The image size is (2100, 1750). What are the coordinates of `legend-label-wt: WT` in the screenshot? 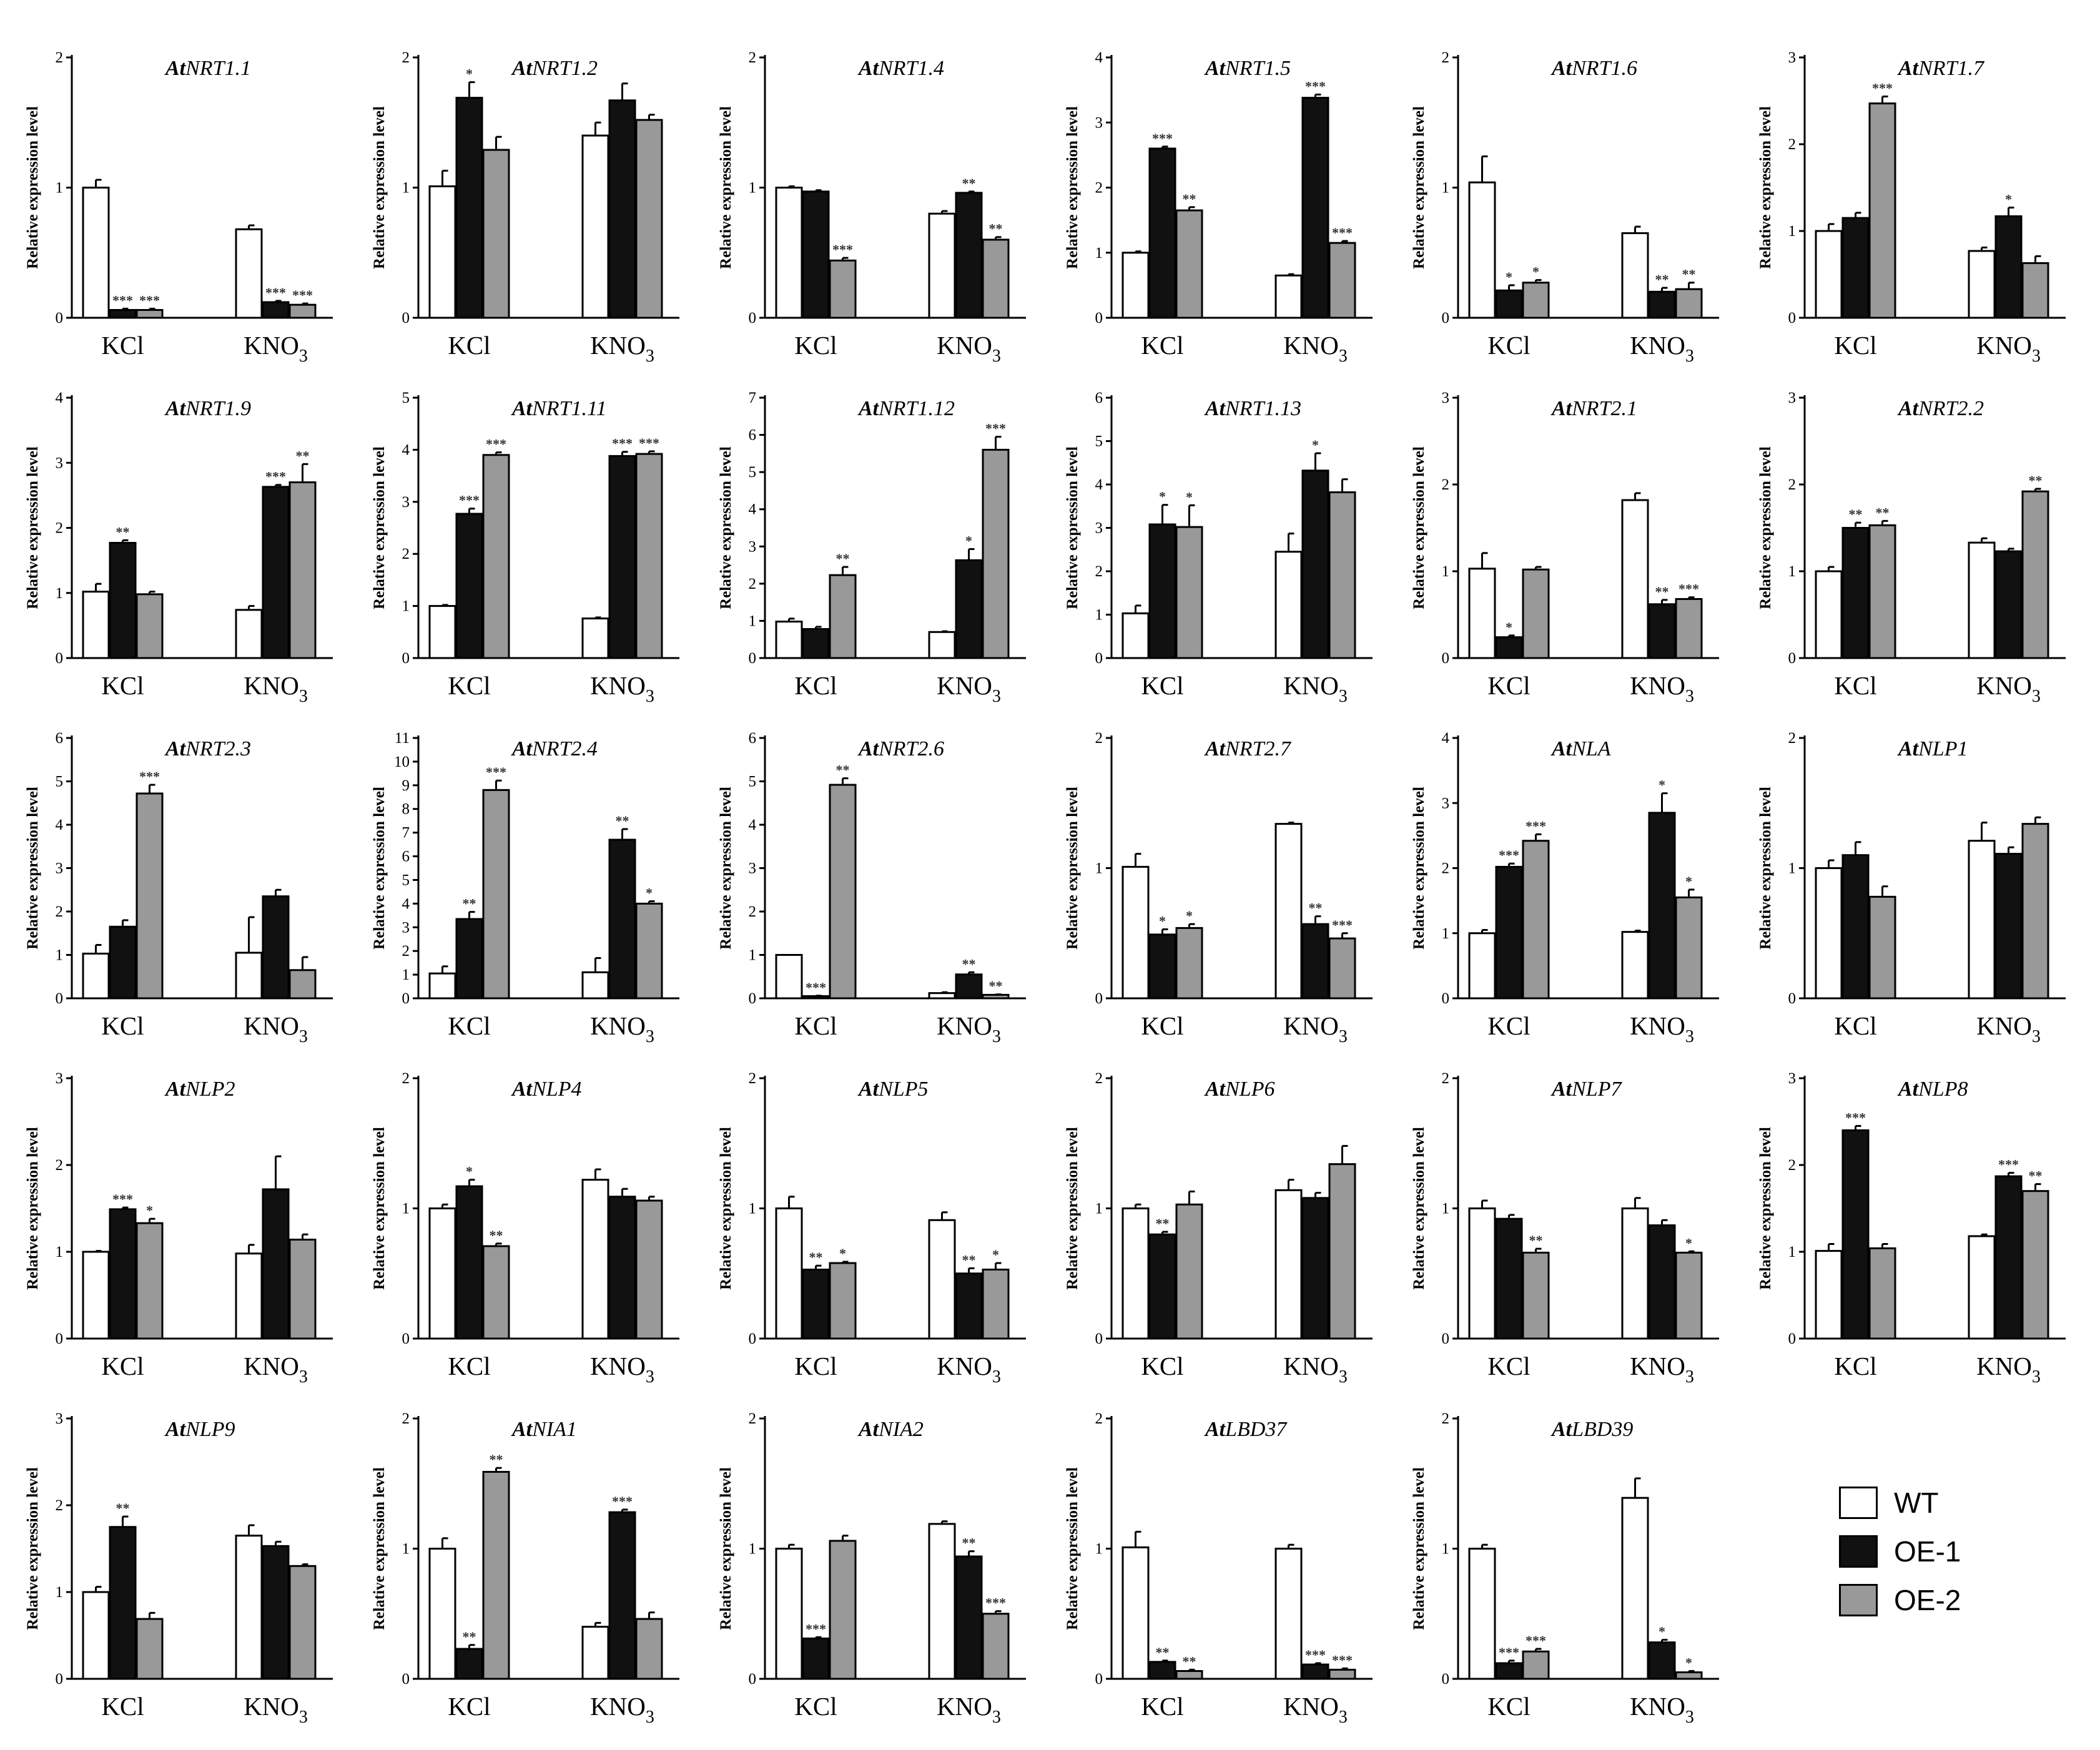 It's located at (1916, 1503).